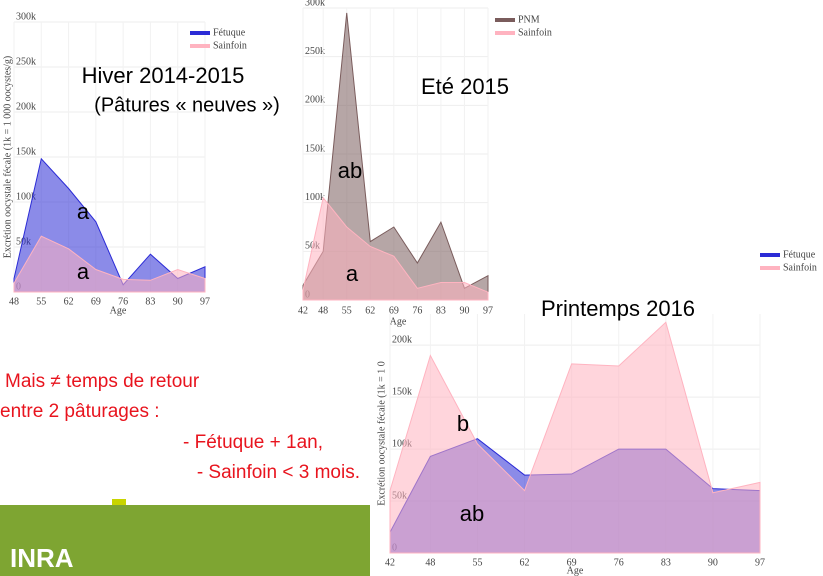 This screenshot has height=576, width=823. I want to click on annotation: b, so click(463, 423).